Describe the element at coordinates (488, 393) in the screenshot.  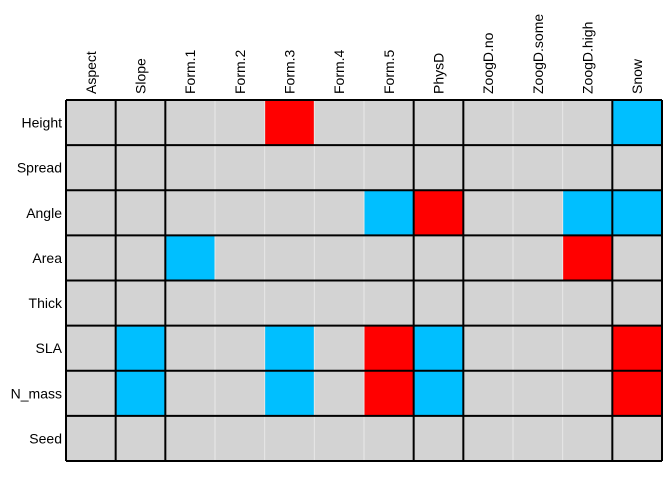
I see `cell-n-mass-zoogd-no` at that location.